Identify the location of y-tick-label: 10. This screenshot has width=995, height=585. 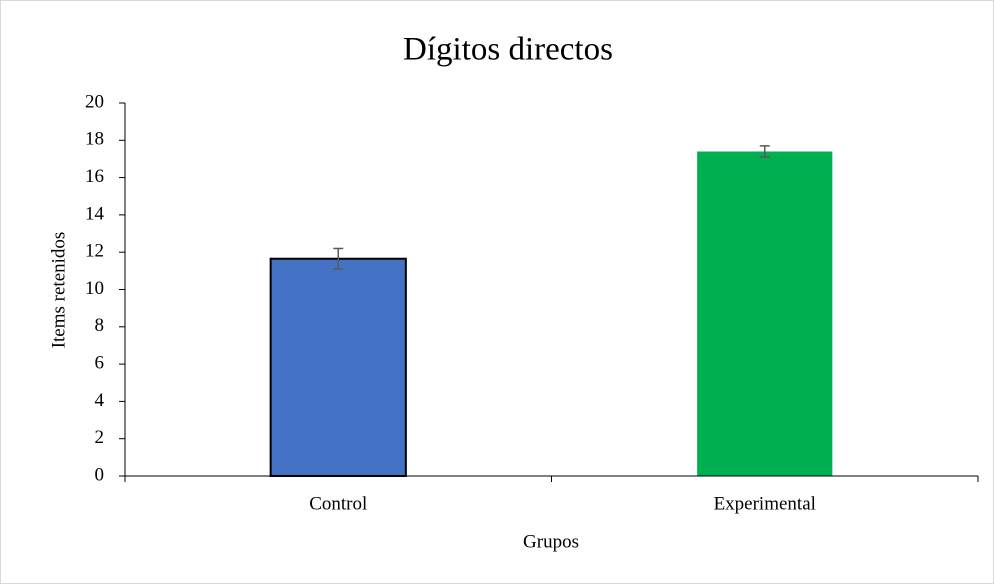
(94, 288).